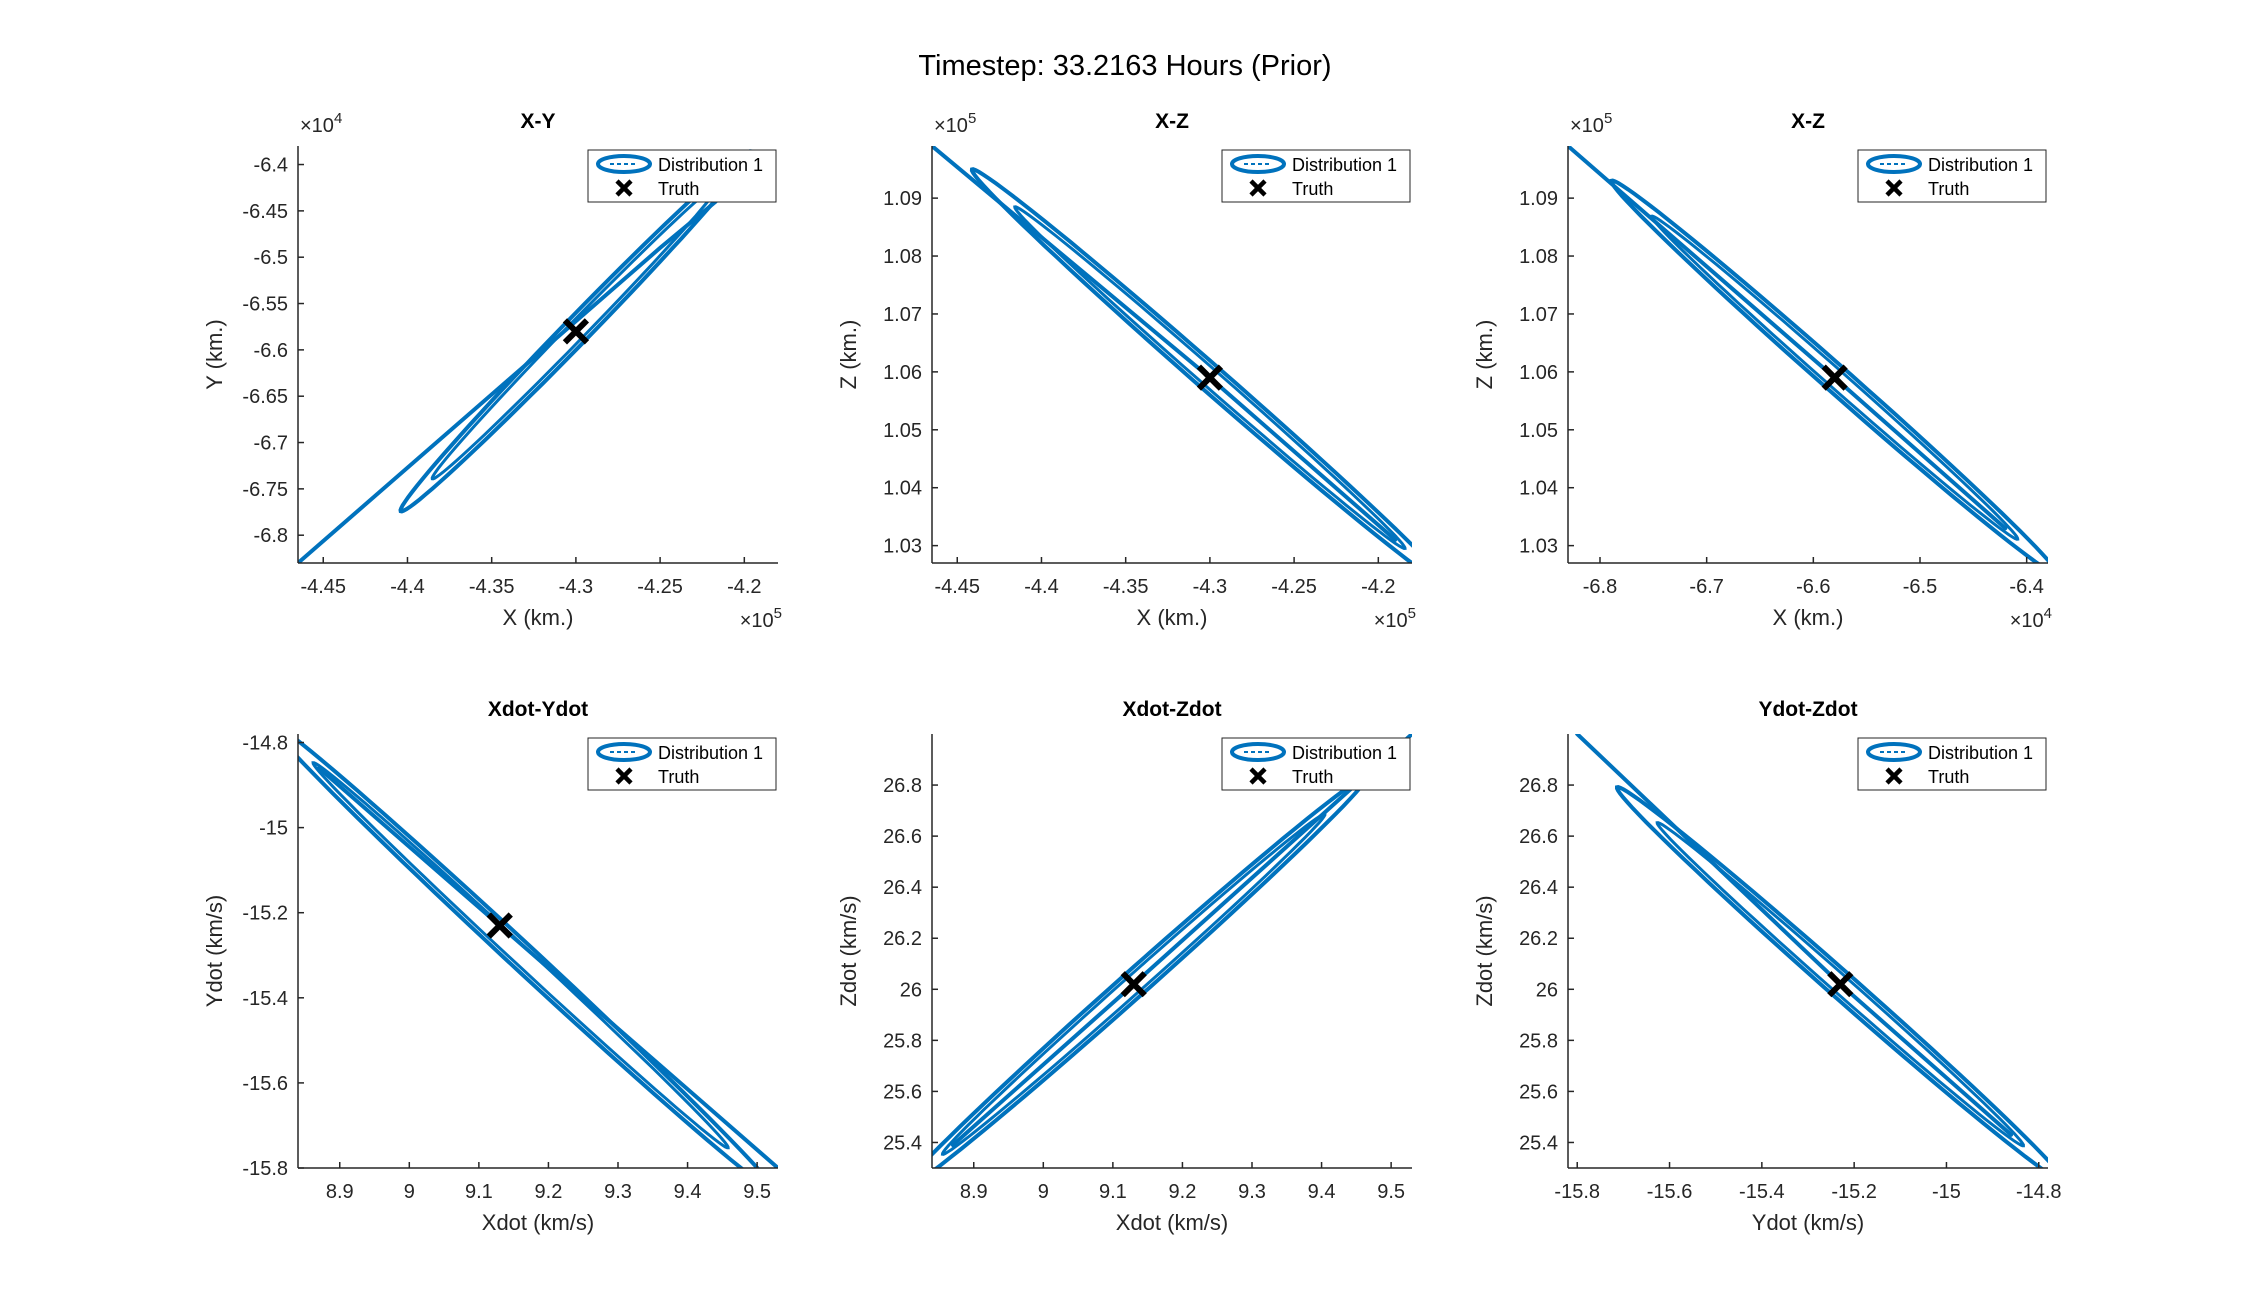 This screenshot has height=1302, width=2250. I want to click on y-tick-label: -15, so click(273, 829).